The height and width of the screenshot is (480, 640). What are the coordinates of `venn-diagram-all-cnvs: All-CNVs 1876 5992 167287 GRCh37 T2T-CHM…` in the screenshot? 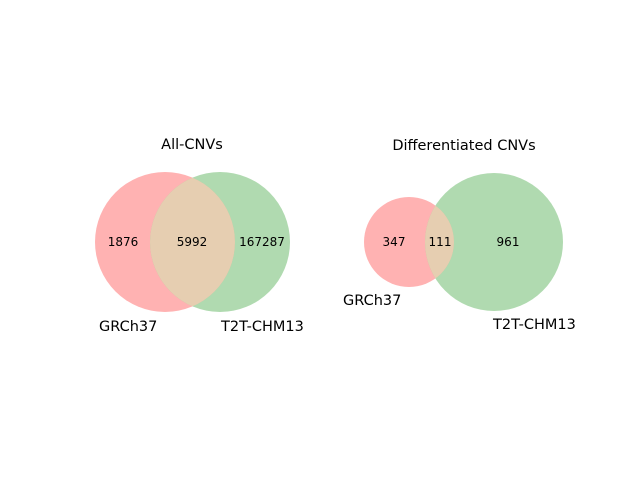 It's located at (199, 236).